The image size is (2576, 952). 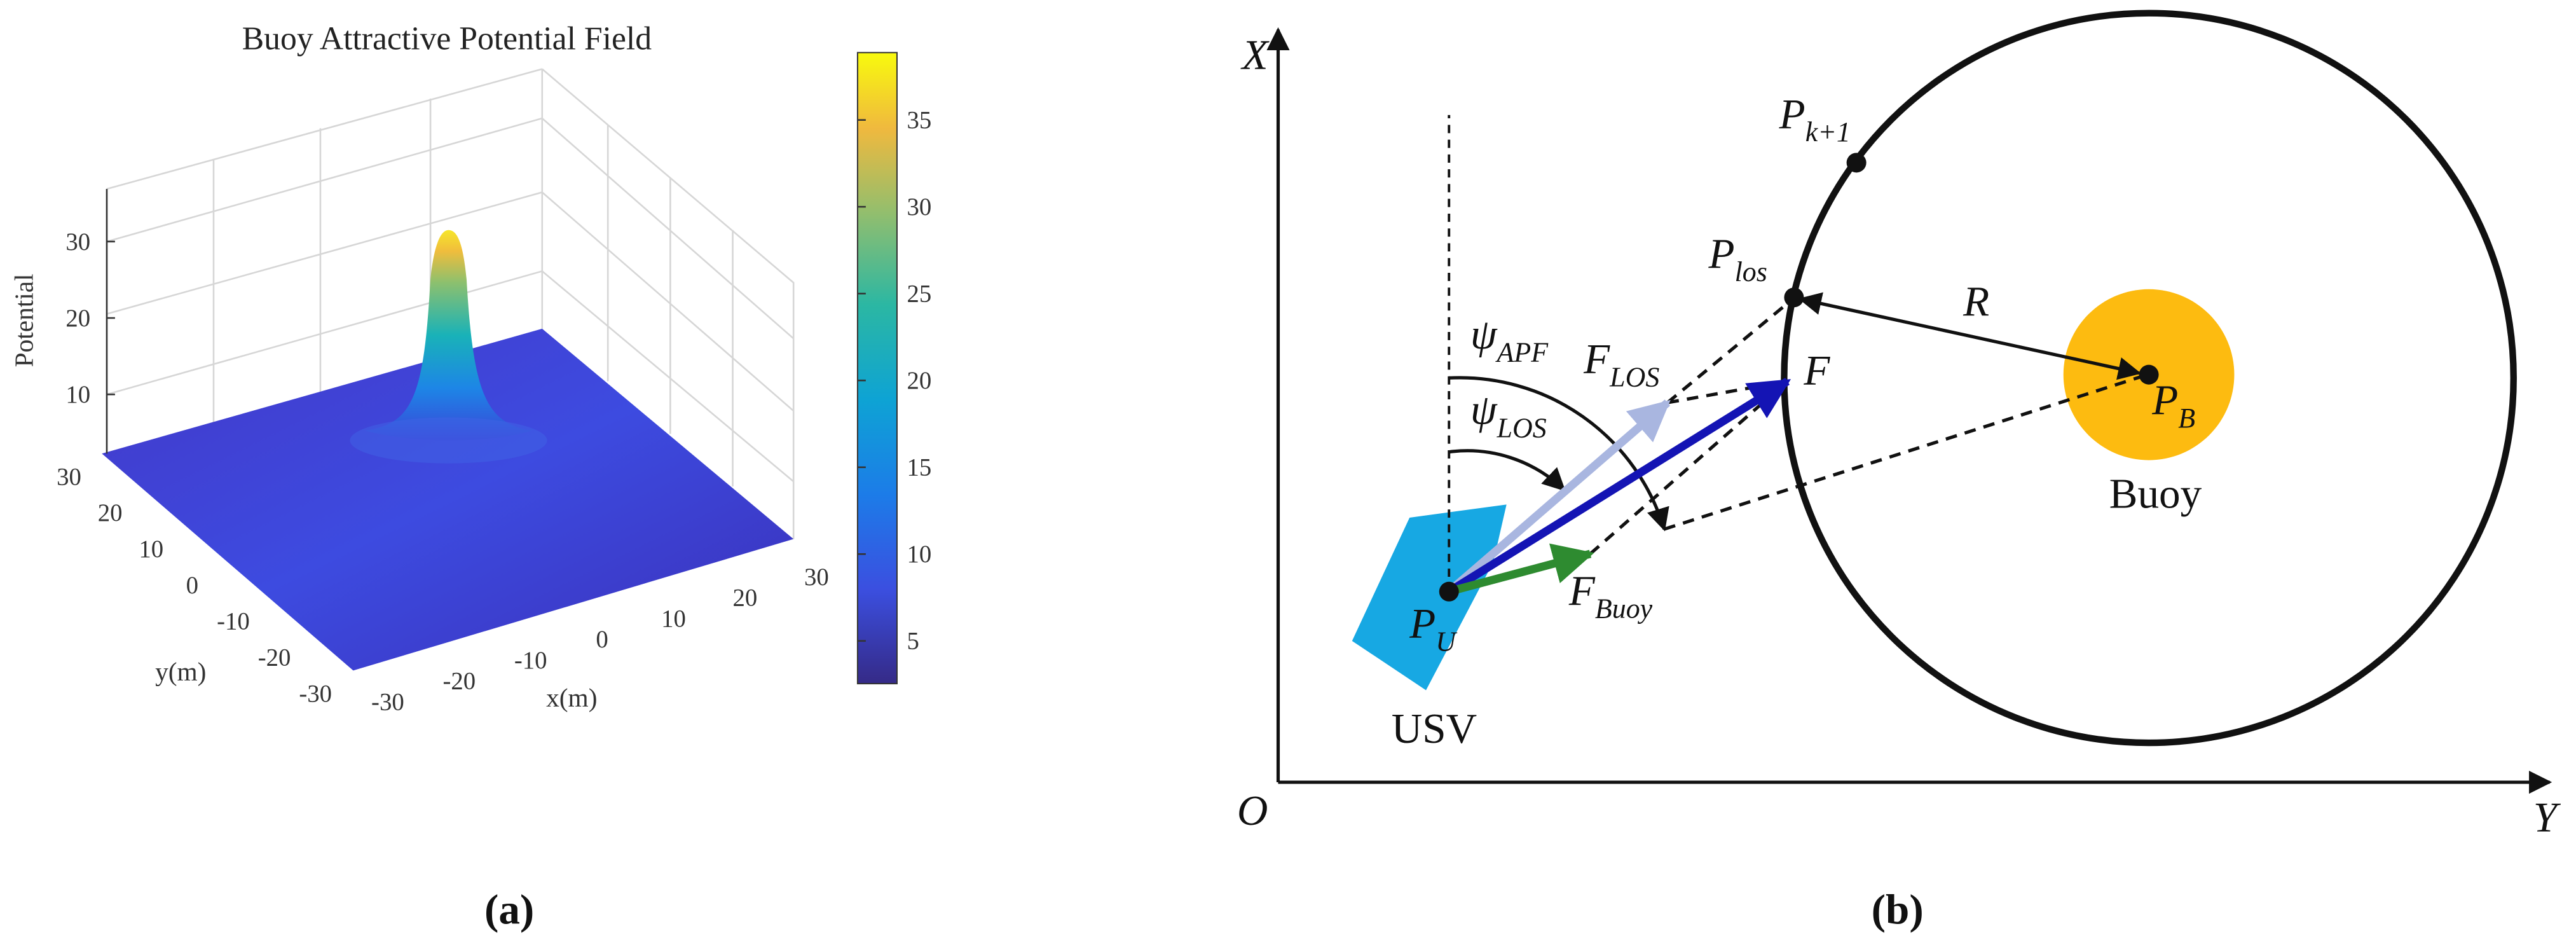 I want to click on colorbar-tick-label: 25, so click(x=919, y=294).